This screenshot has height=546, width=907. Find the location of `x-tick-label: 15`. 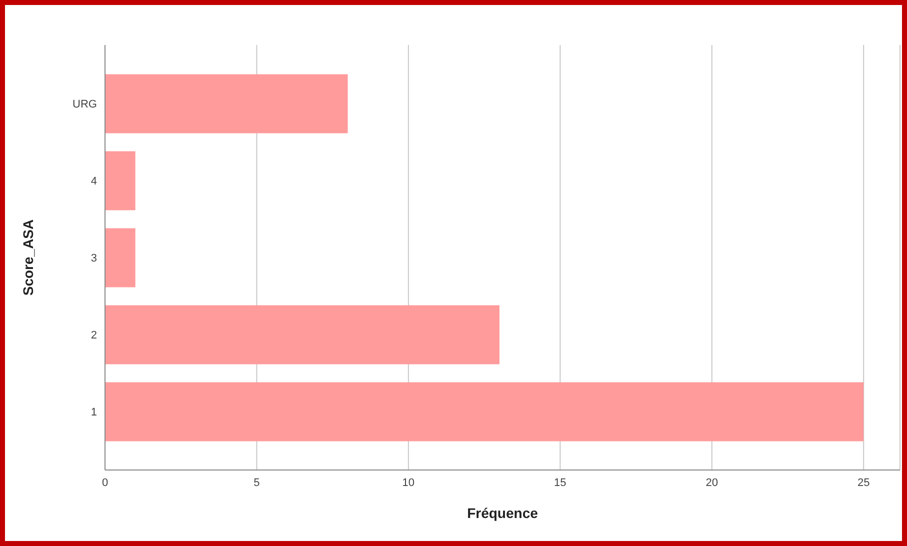

x-tick-label: 15 is located at coordinates (560, 482).